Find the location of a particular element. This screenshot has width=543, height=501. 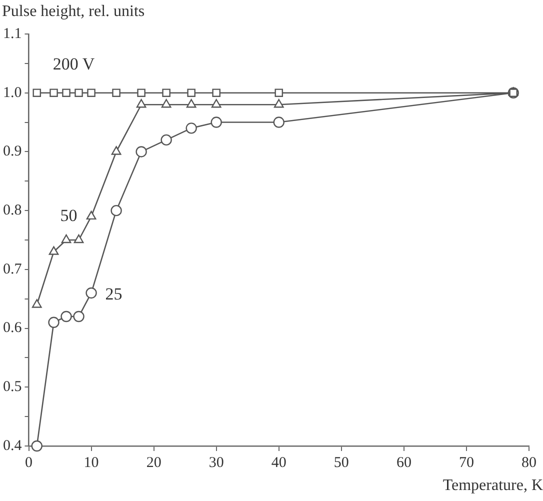

series-label: 25 is located at coordinates (113, 294).